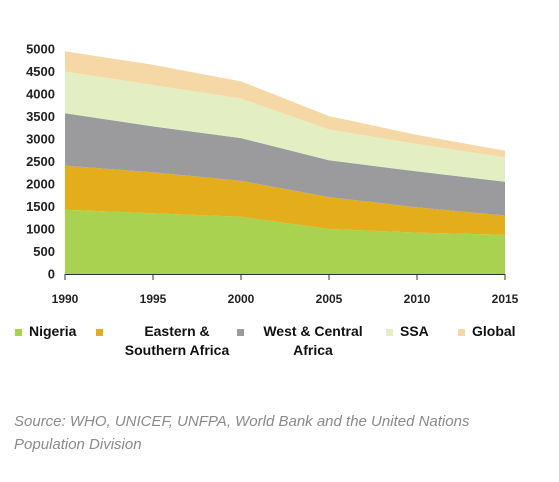 The height and width of the screenshot is (482, 559). What do you see at coordinates (65, 299) in the screenshot?
I see `x-tick-label-0: 1990` at bounding box center [65, 299].